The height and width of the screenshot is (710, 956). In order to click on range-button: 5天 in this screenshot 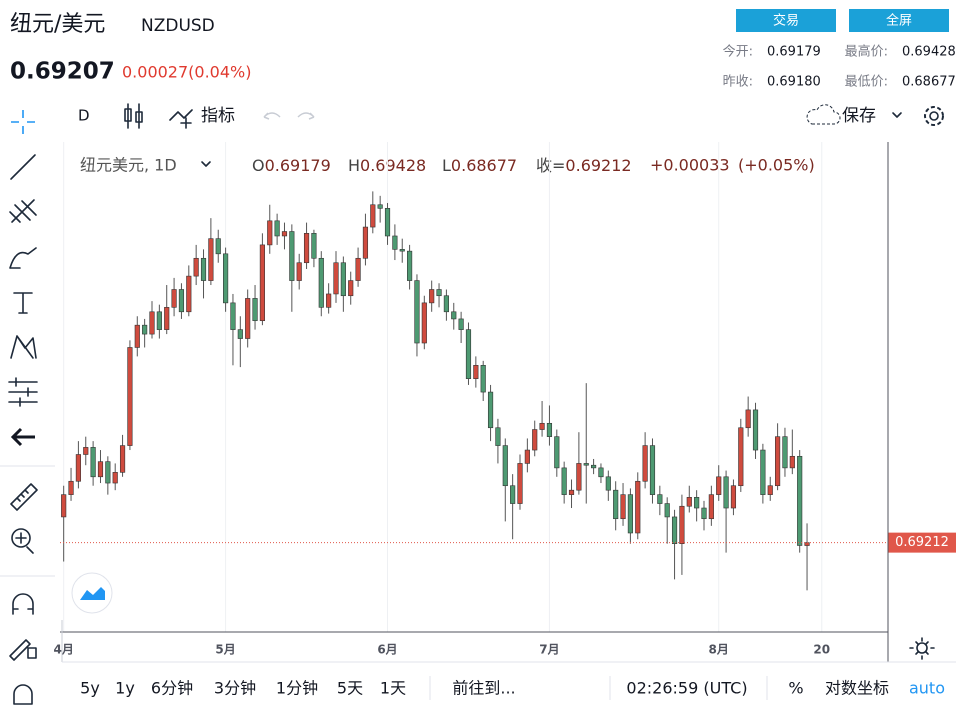, I will do `click(350, 688)`.